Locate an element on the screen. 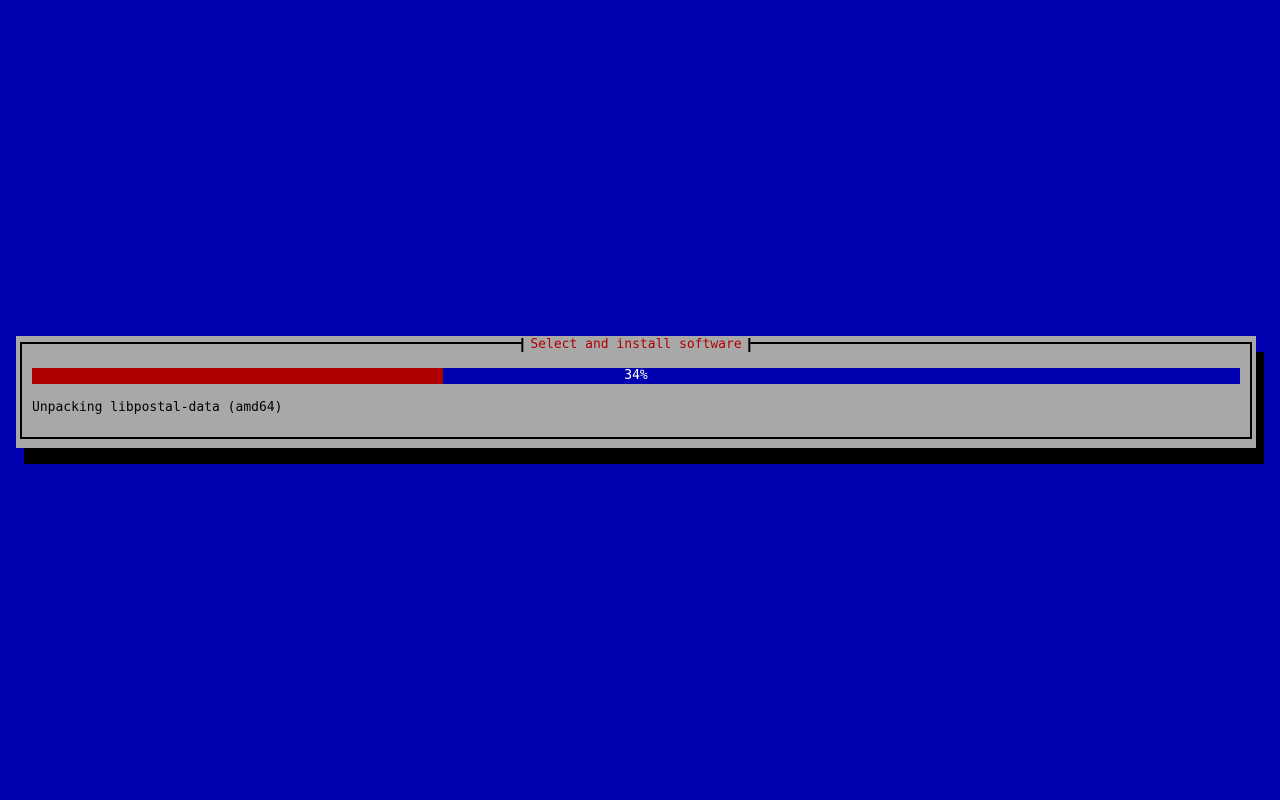 This screenshot has width=1280, height=800. dialog-border is located at coordinates (636, 390).